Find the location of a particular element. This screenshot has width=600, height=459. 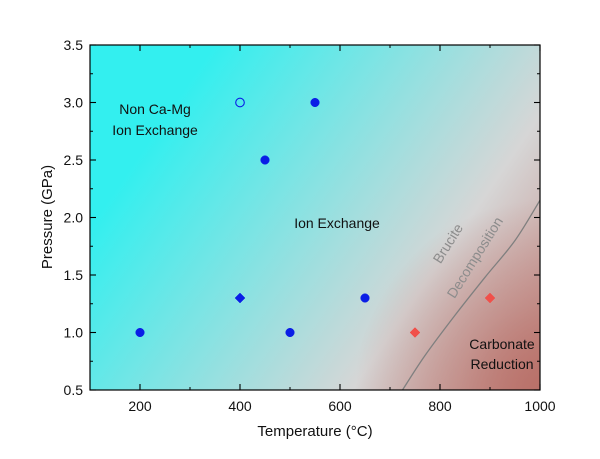

x-tick-label: 1000 is located at coordinates (539, 406).